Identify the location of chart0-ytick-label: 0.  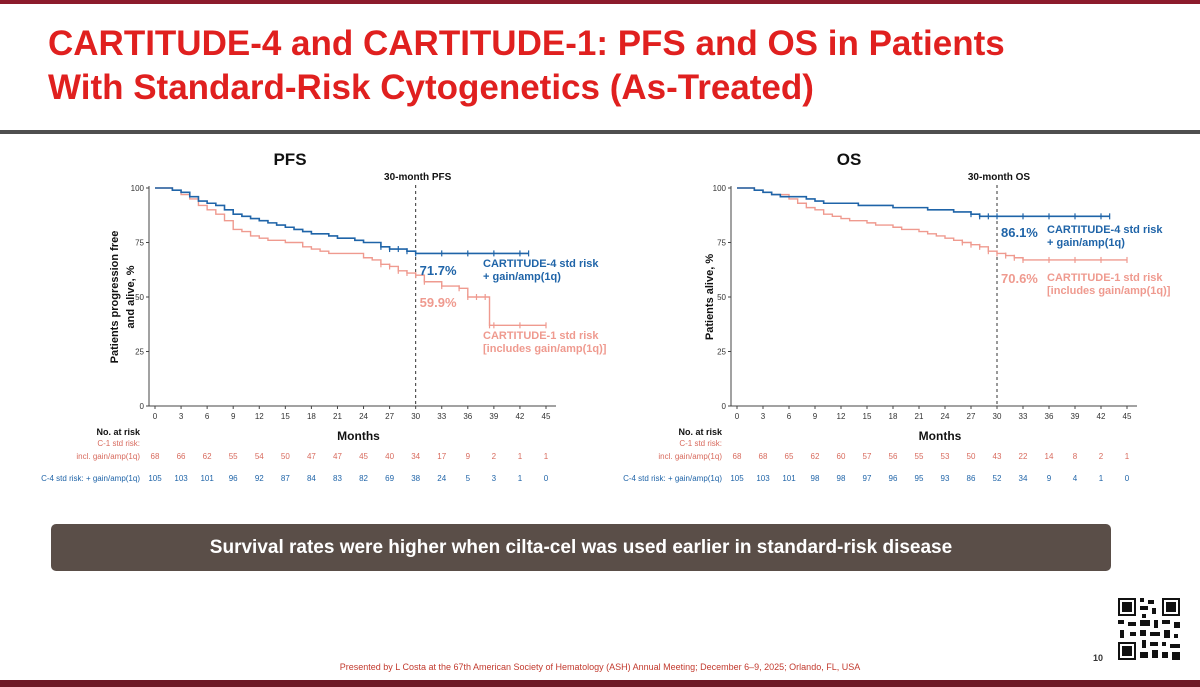
(142, 406).